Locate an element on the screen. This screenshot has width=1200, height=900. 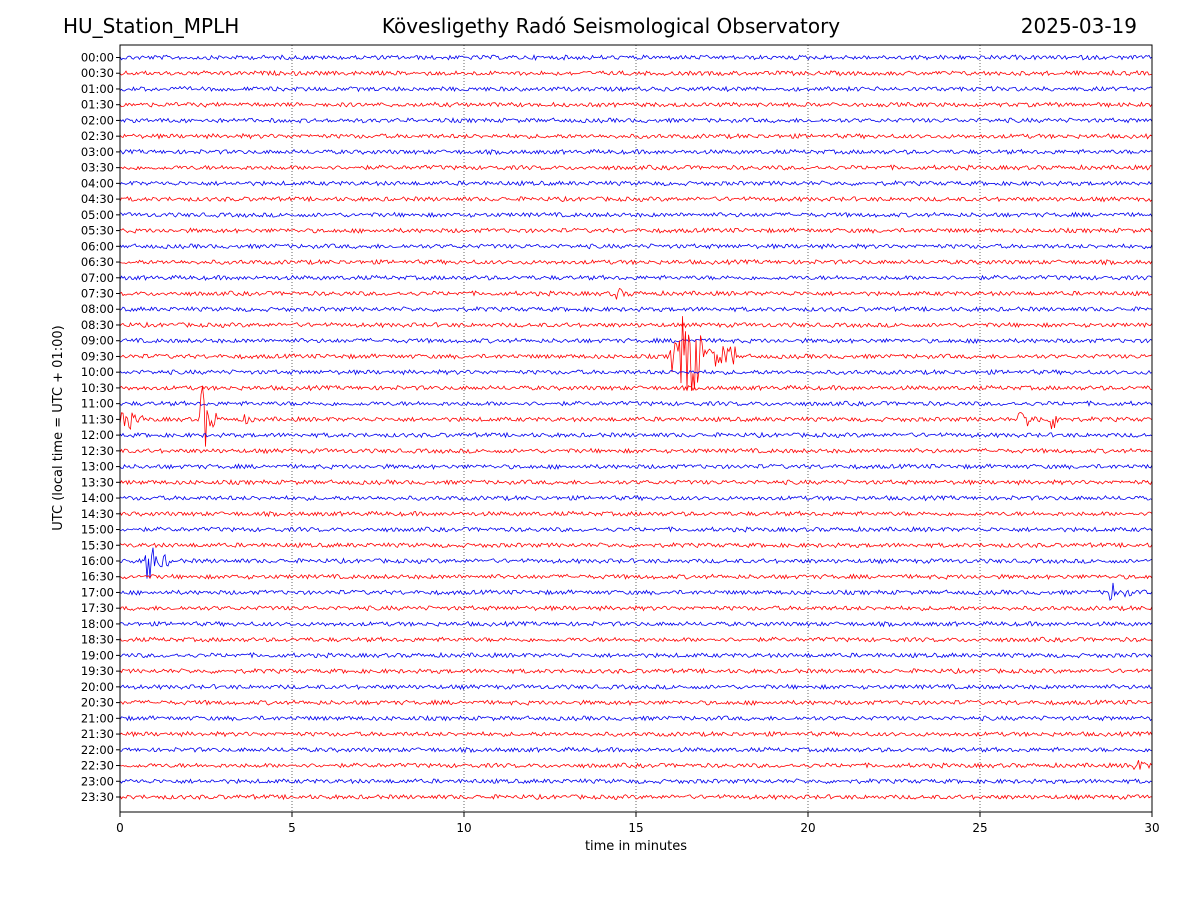
y-tick-label: 17:00 is located at coordinates (97, 592).